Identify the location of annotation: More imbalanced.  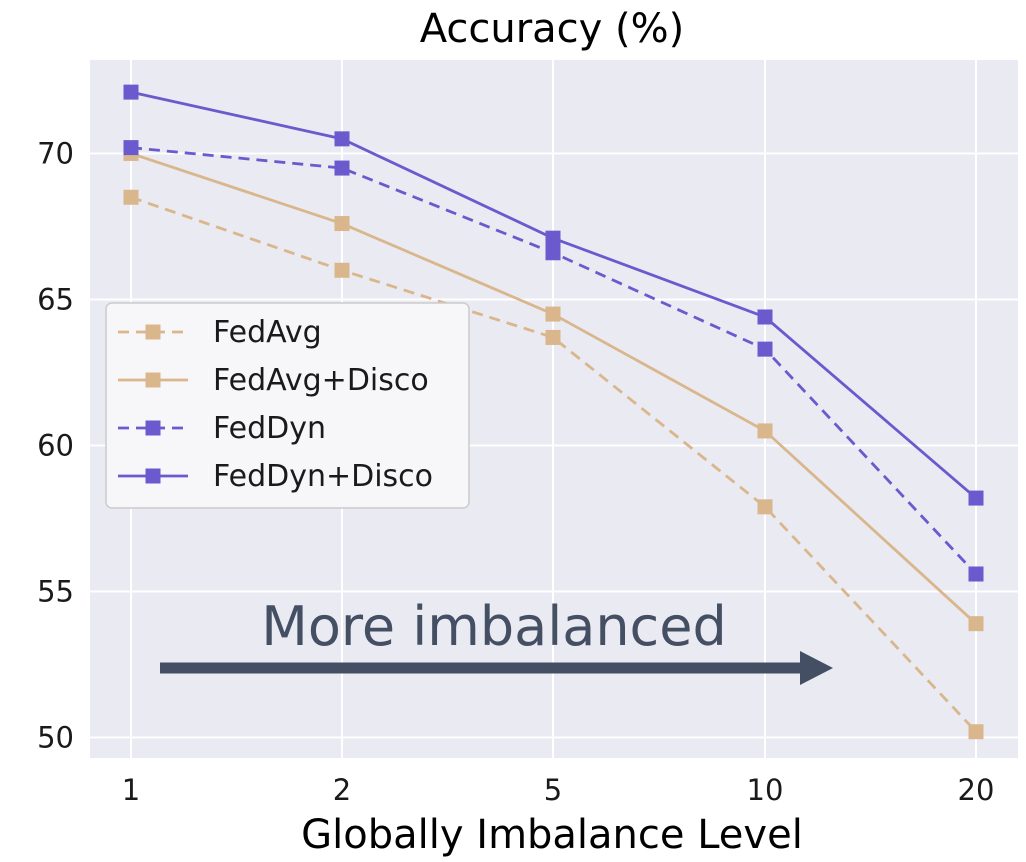
(496, 640).